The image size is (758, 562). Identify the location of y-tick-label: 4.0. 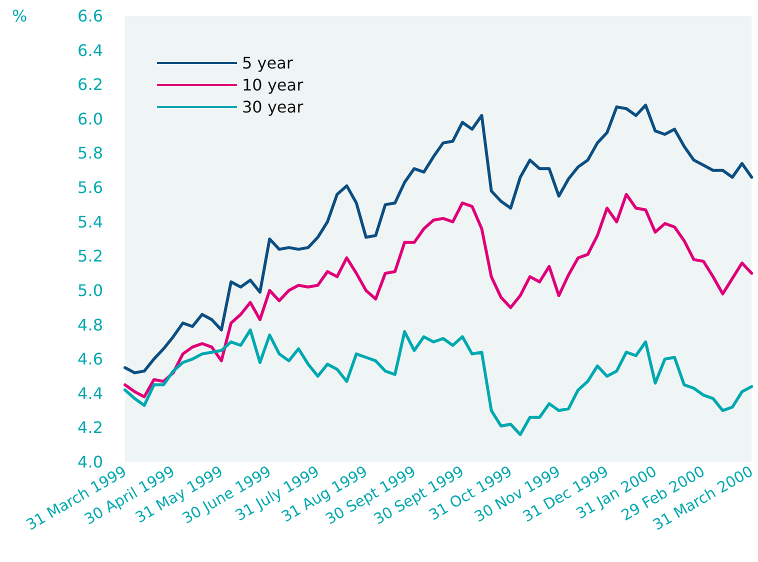
(90, 462).